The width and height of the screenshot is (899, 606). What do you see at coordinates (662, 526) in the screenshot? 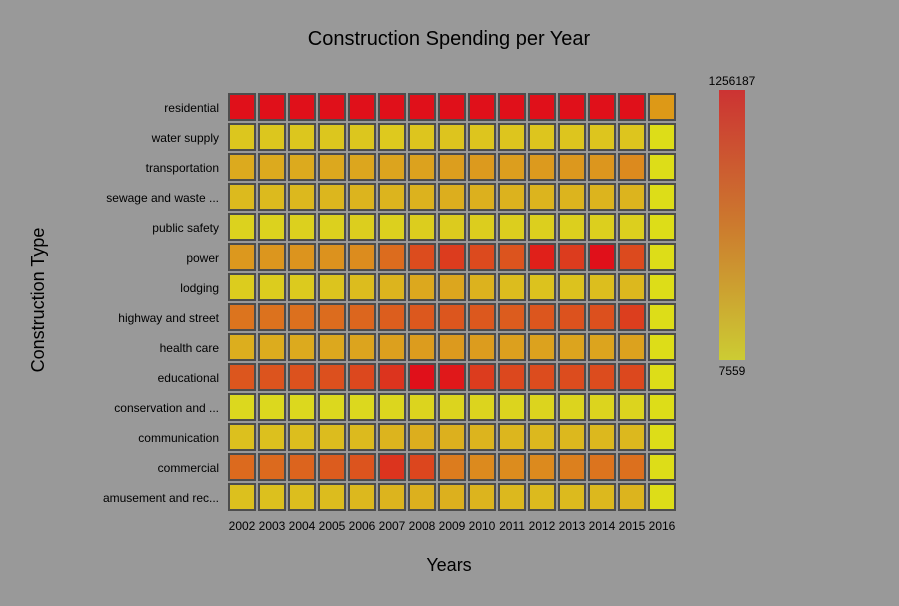
I see `x-tick-label: 2016` at bounding box center [662, 526].